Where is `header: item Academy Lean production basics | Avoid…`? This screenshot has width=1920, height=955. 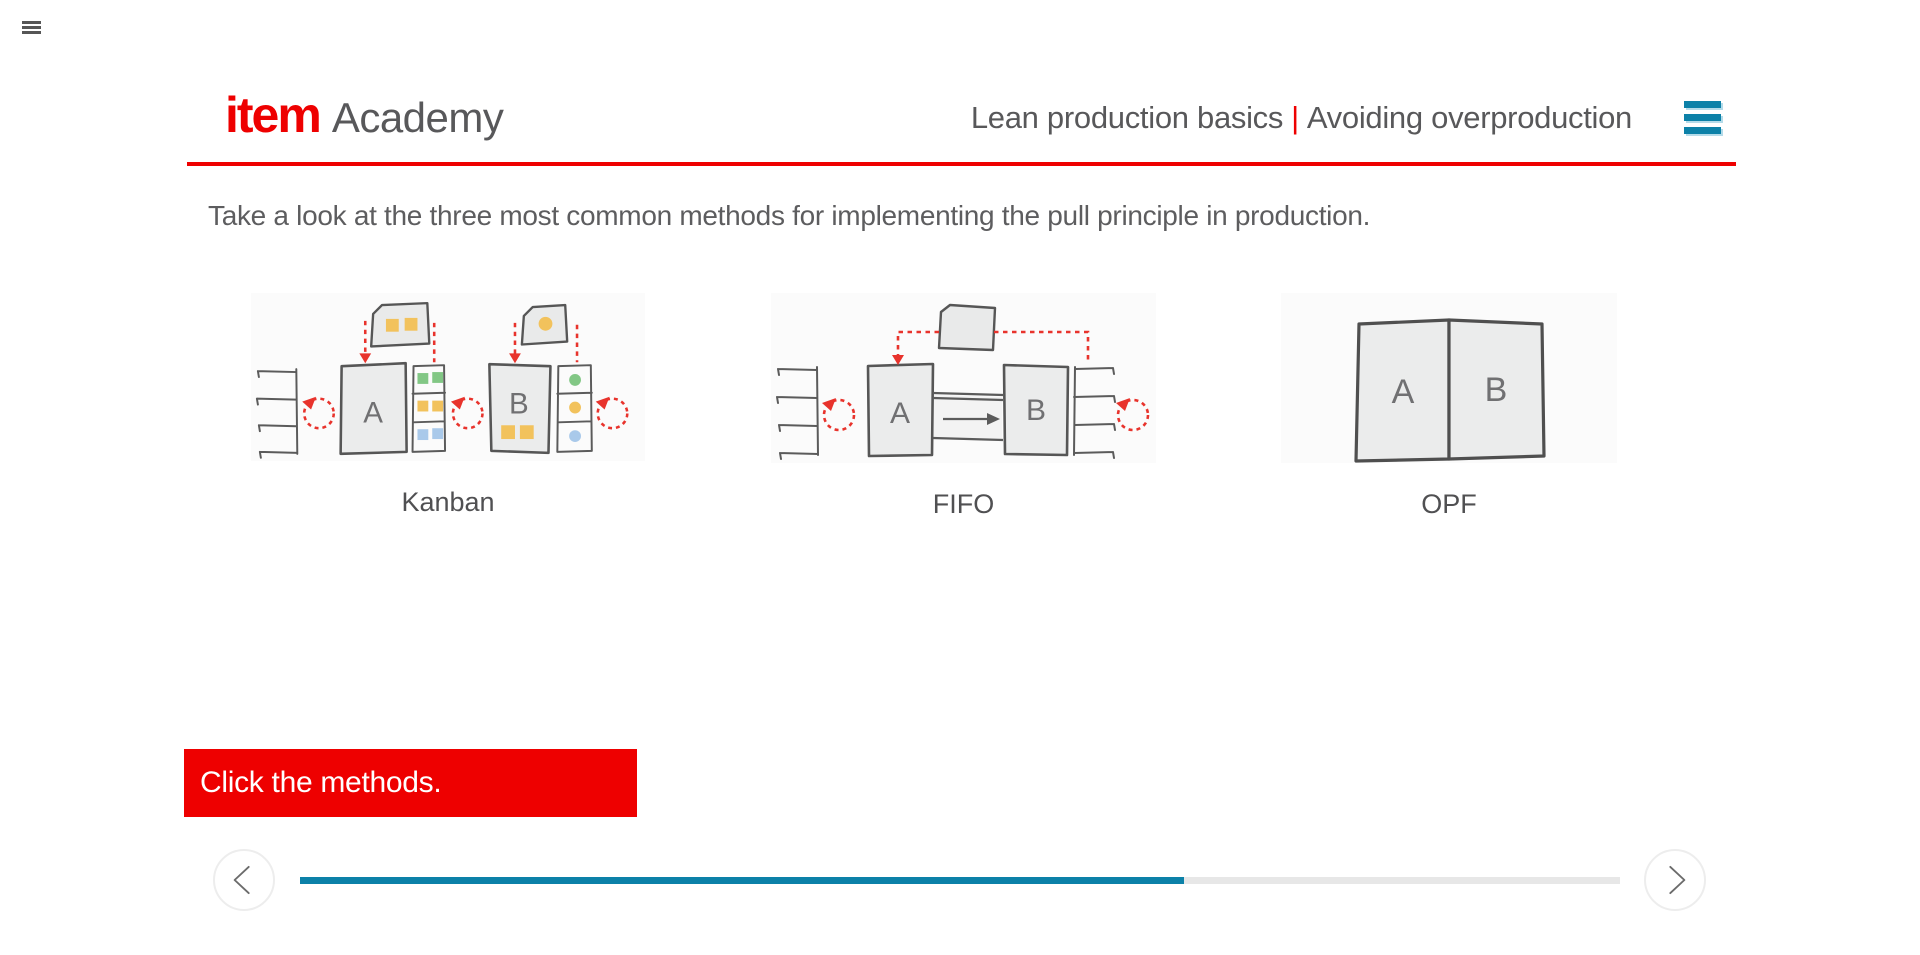 header: item Academy Lean production basics | Avoid… is located at coordinates (961, 83).